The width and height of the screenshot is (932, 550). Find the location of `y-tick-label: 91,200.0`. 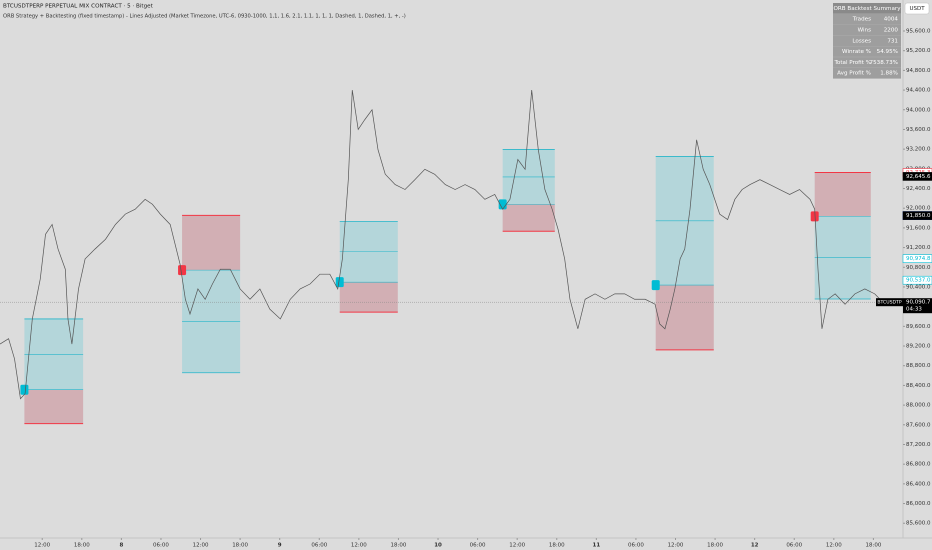

y-tick-label: 91,200.0 is located at coordinates (918, 248).